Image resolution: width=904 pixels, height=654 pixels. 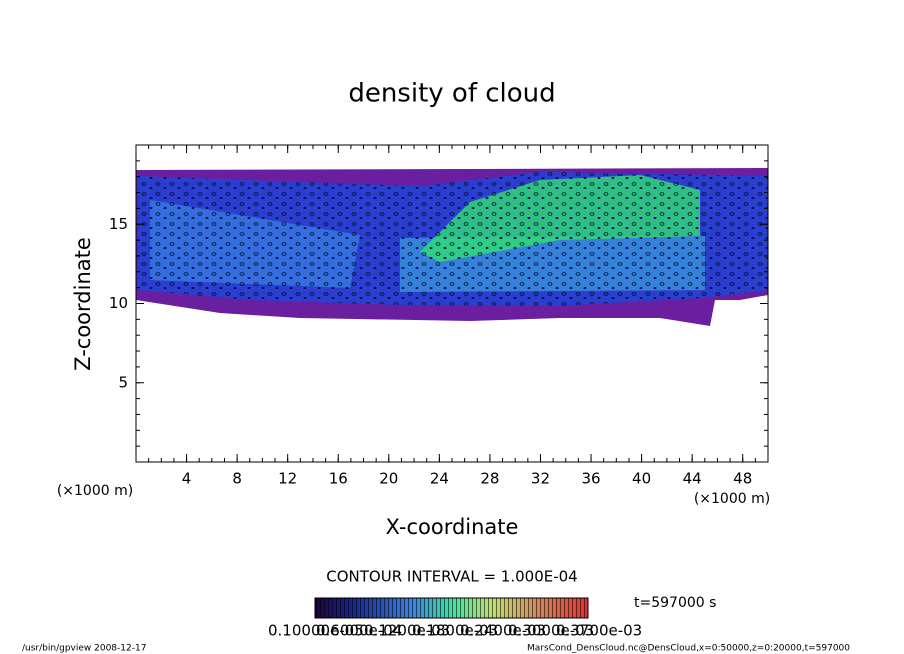 What do you see at coordinates (451, 577) in the screenshot?
I see `contour-interval: CONTOUR INTERVAL = 1.000E-04` at bounding box center [451, 577].